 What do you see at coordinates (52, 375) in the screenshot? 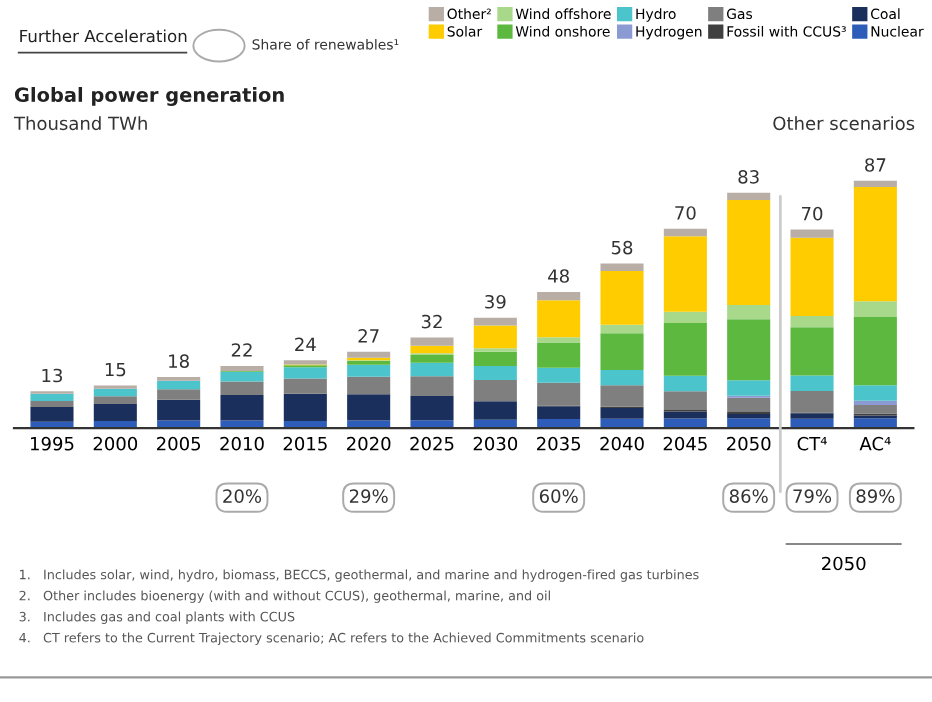
I see `annotation: 13` at bounding box center [52, 375].